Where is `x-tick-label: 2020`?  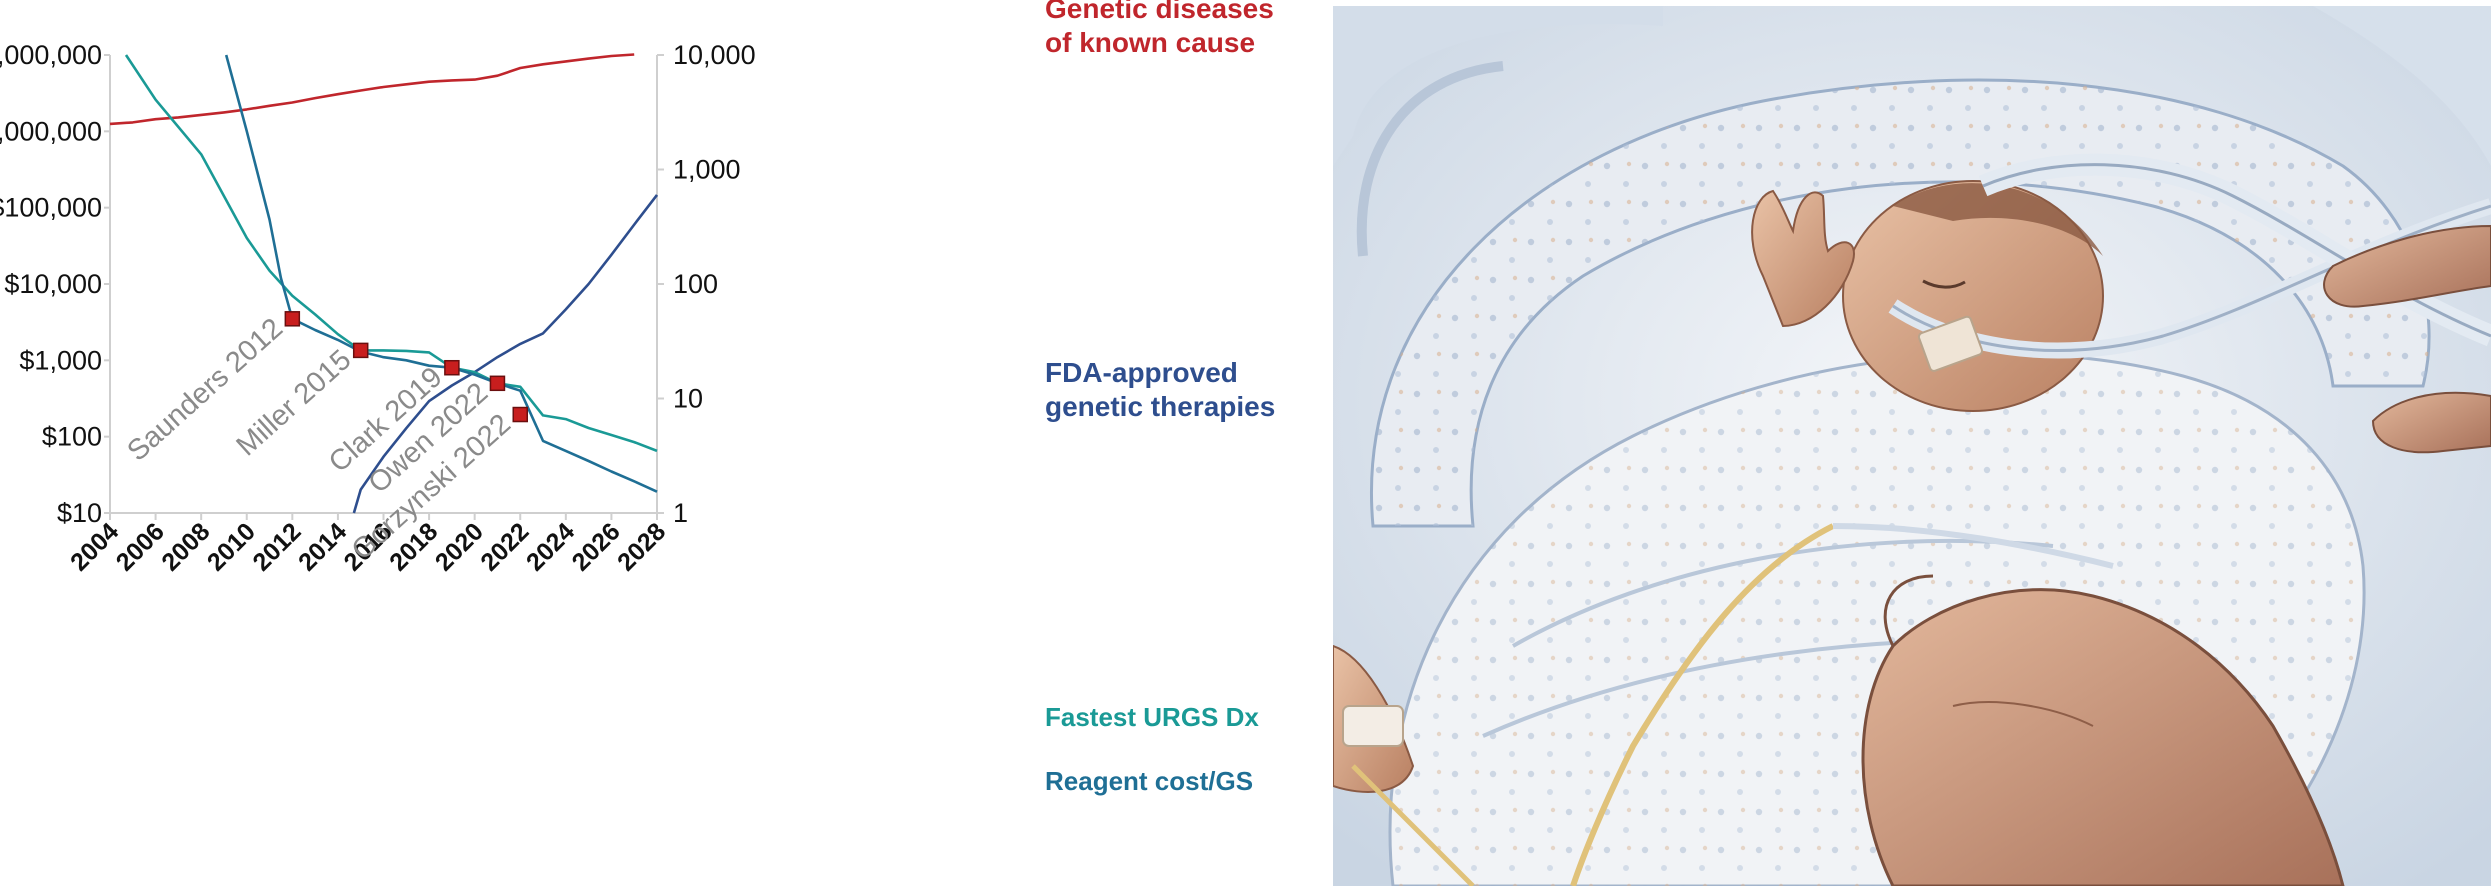 x-tick-label: 2020 is located at coordinates (459, 546).